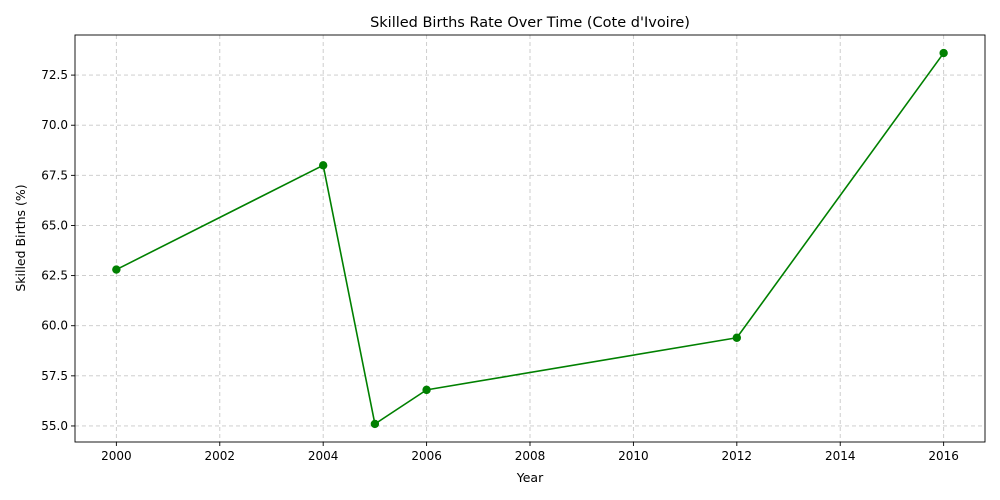  I want to click on y-tick-label: 70.0, so click(54, 125).